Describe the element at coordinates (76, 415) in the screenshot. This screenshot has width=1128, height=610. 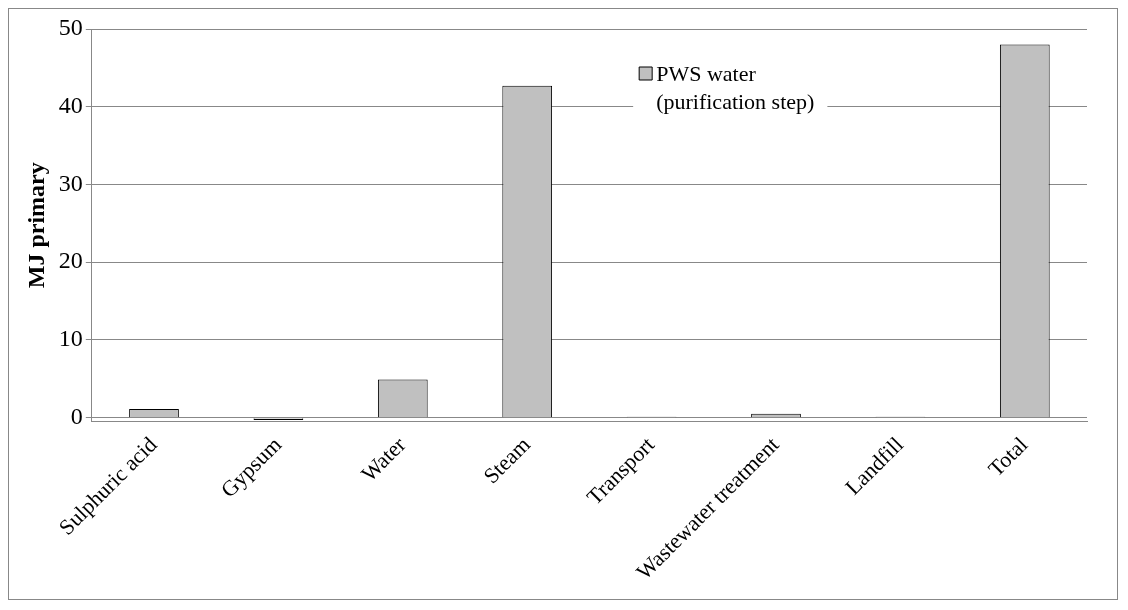
I see `y-tick-label: 0` at that location.